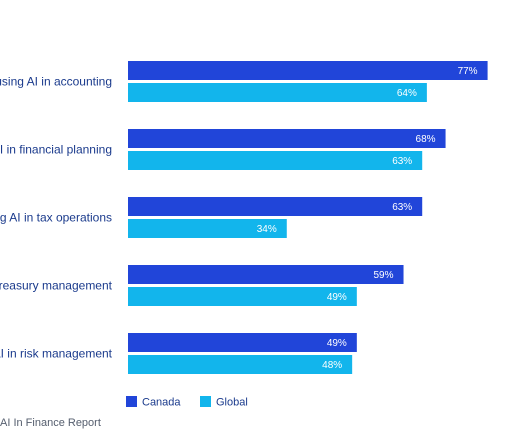 The height and width of the screenshot is (442, 530). Describe the element at coordinates (56, 150) in the screenshot. I see `category-label: AI in financial planning` at that location.